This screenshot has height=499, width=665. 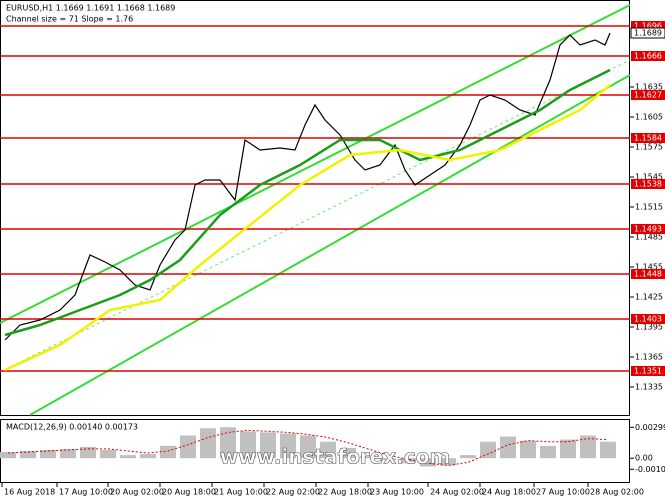 I want to click on x-tick-label: 20 Aug 02:00, so click(x=137, y=492).